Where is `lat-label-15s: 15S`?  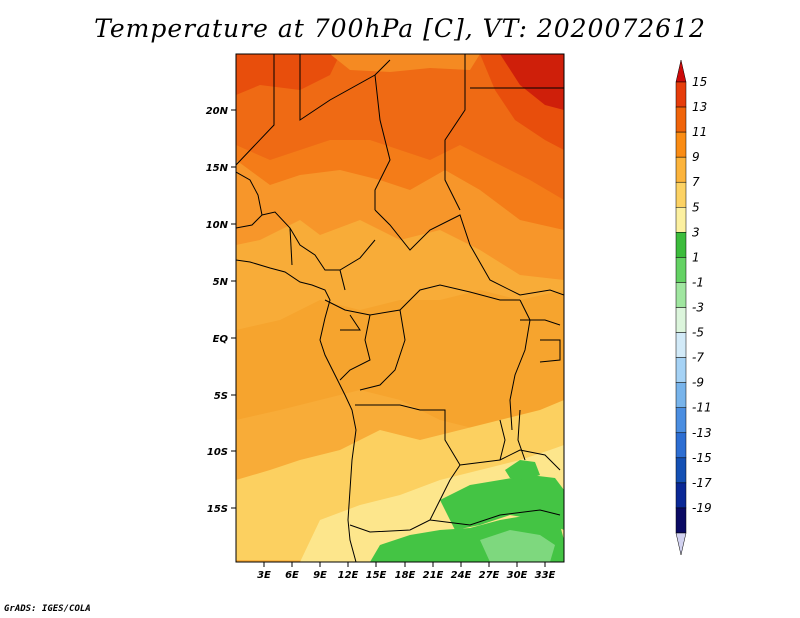 lat-label-15s: 15S is located at coordinates (217, 509).